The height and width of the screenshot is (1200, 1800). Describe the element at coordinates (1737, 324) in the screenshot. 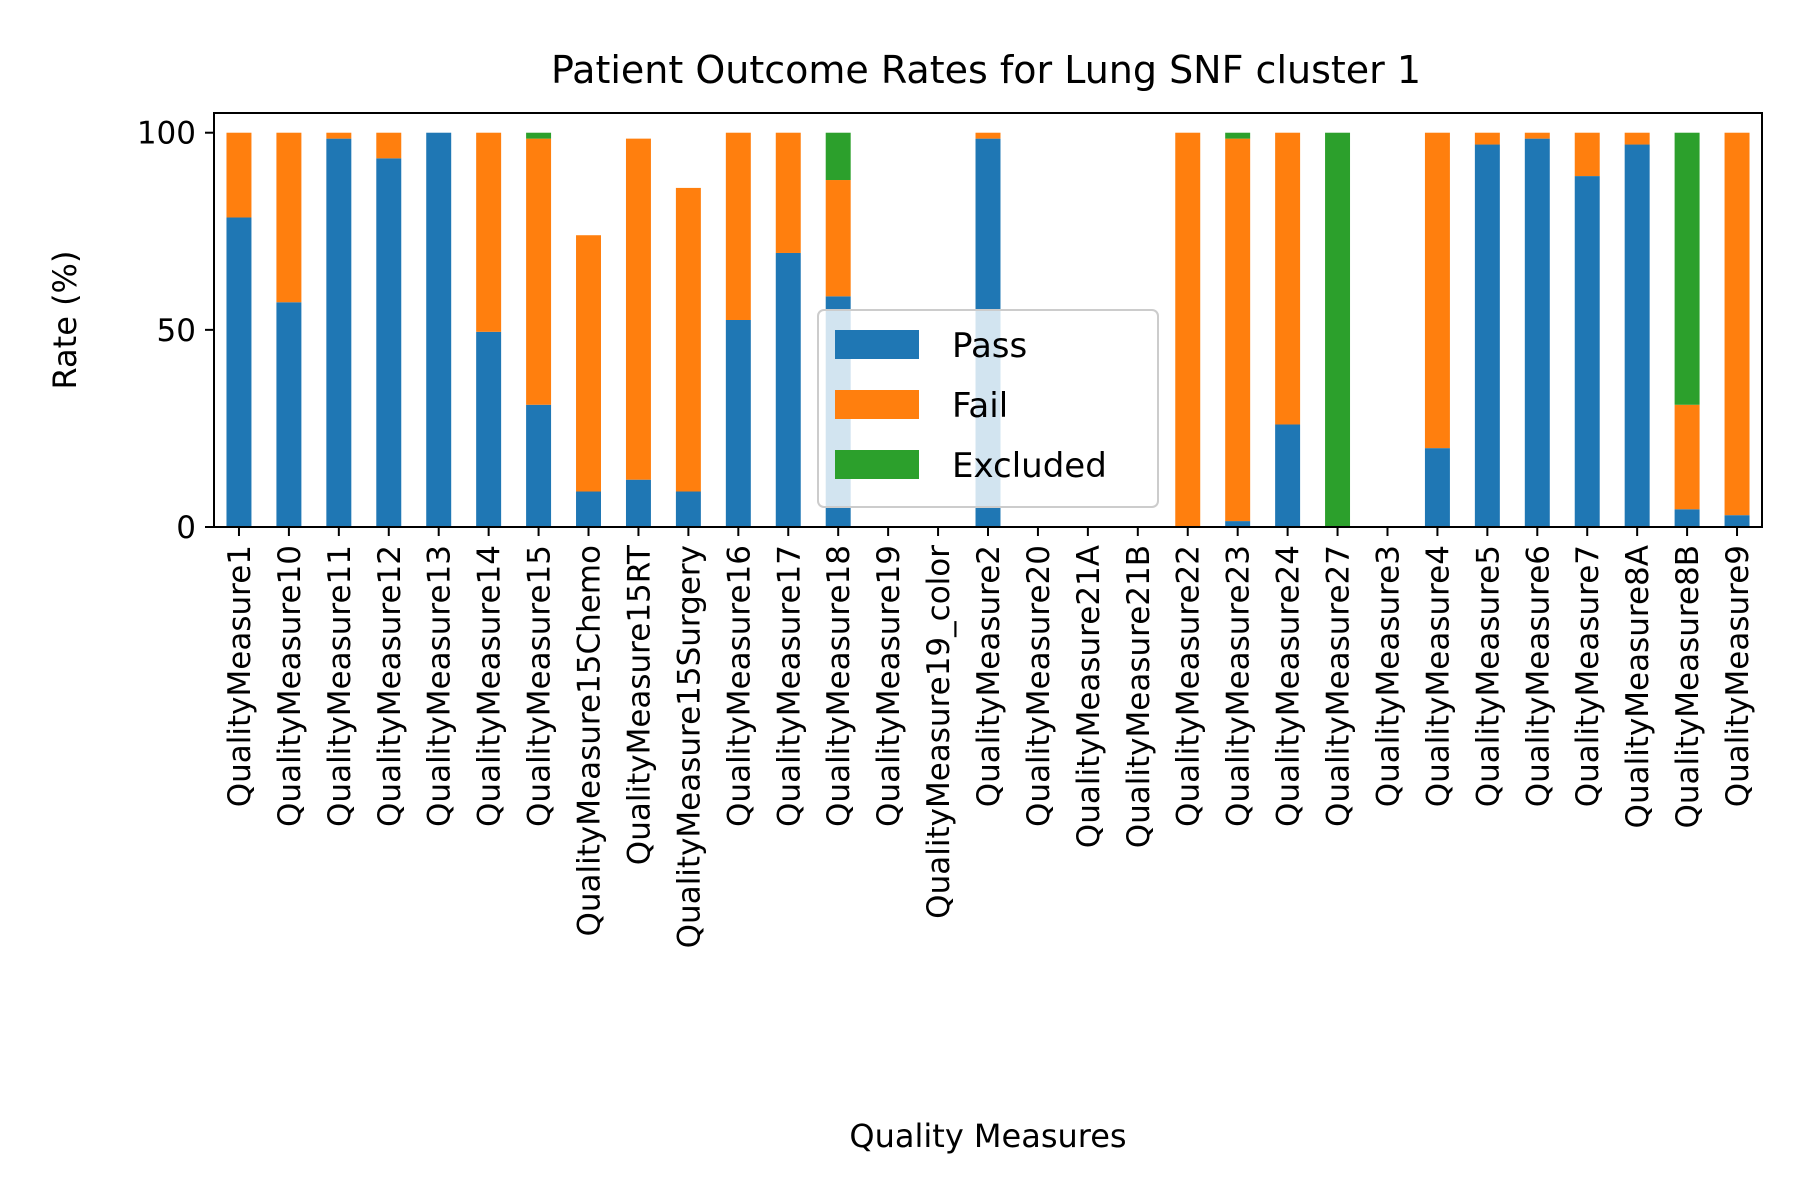

I see `bar-fail-qualitymeasure9` at that location.